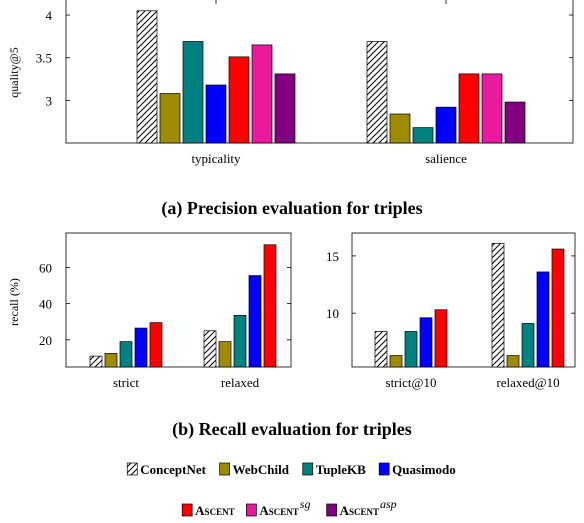  Describe the element at coordinates (377, 92) in the screenshot. I see `bar-conceptnet-salience` at that location.